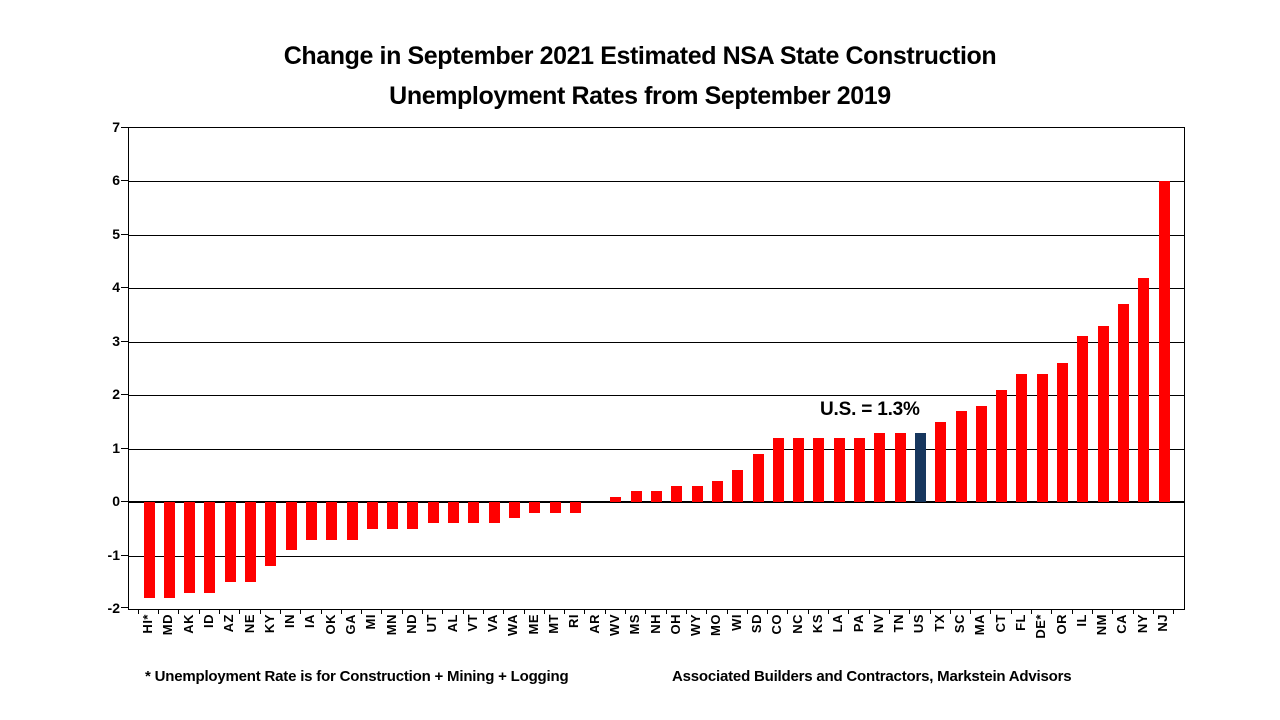  Describe the element at coordinates (1062, 433) in the screenshot. I see `bar-OR` at that location.